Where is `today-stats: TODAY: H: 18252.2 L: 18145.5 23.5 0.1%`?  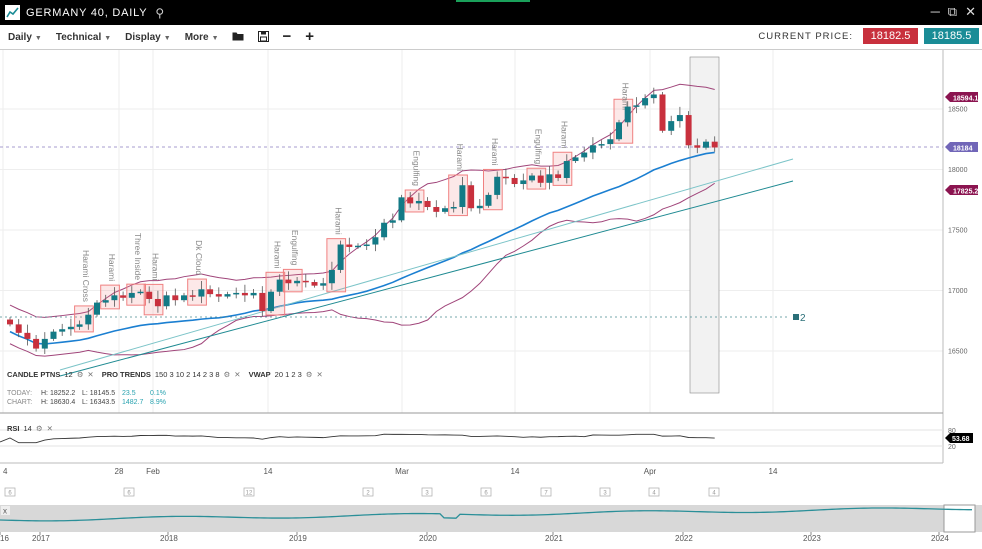
today-stats: TODAY: H: 18252.2 L: 18145.5 23.5 0.1% is located at coordinates (86, 394).